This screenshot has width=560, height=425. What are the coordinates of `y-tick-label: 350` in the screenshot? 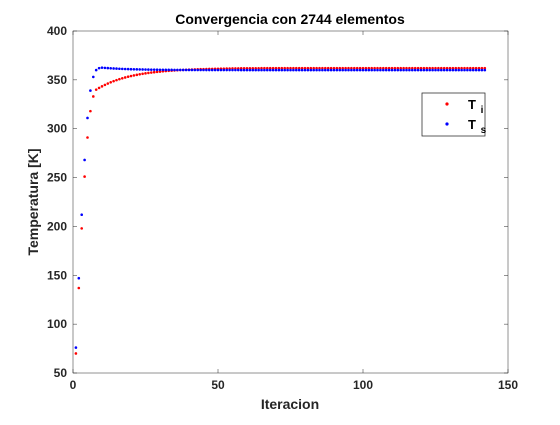 It's located at (57, 80).